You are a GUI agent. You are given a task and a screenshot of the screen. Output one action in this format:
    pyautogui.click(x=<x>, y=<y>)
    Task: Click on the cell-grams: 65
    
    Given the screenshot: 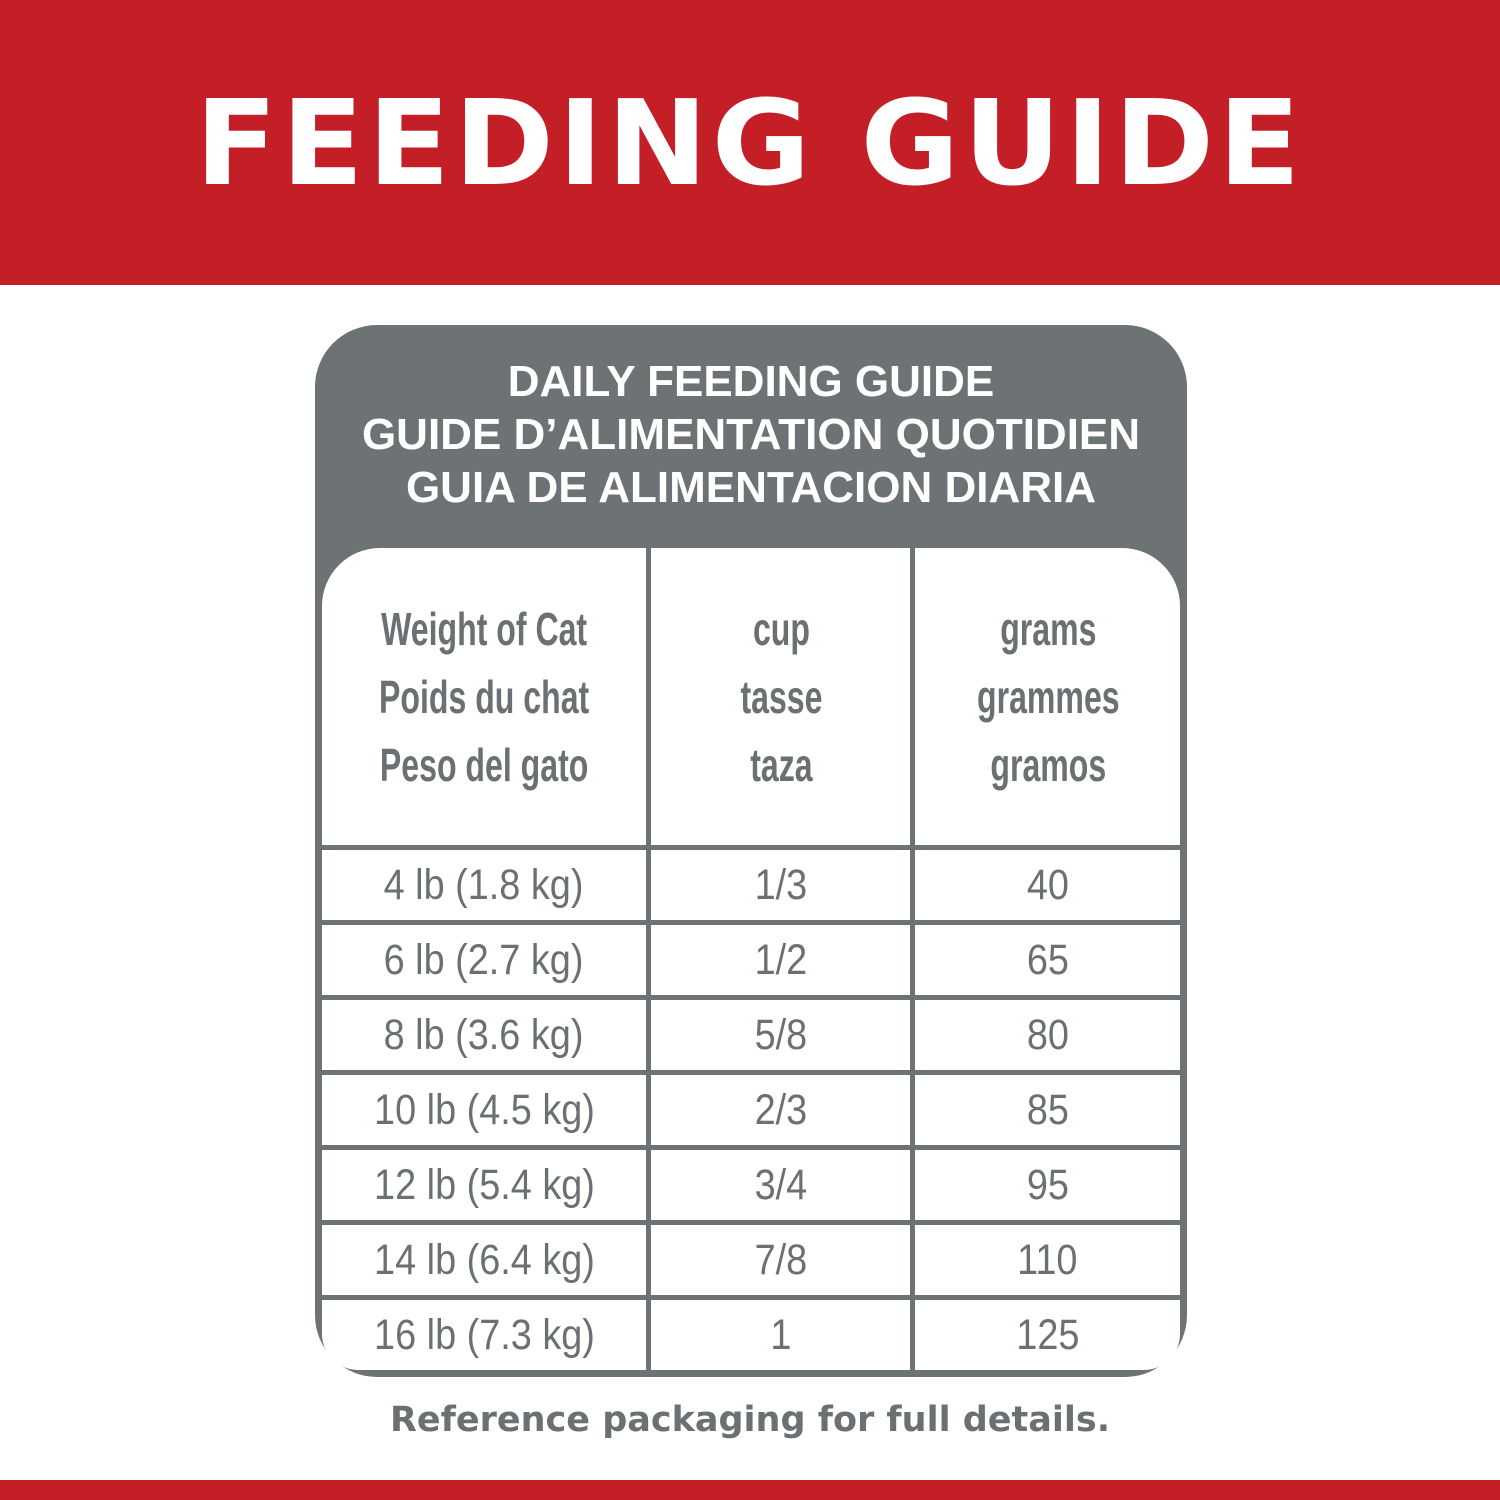 What is the action you would take?
    pyautogui.click(x=1045, y=959)
    